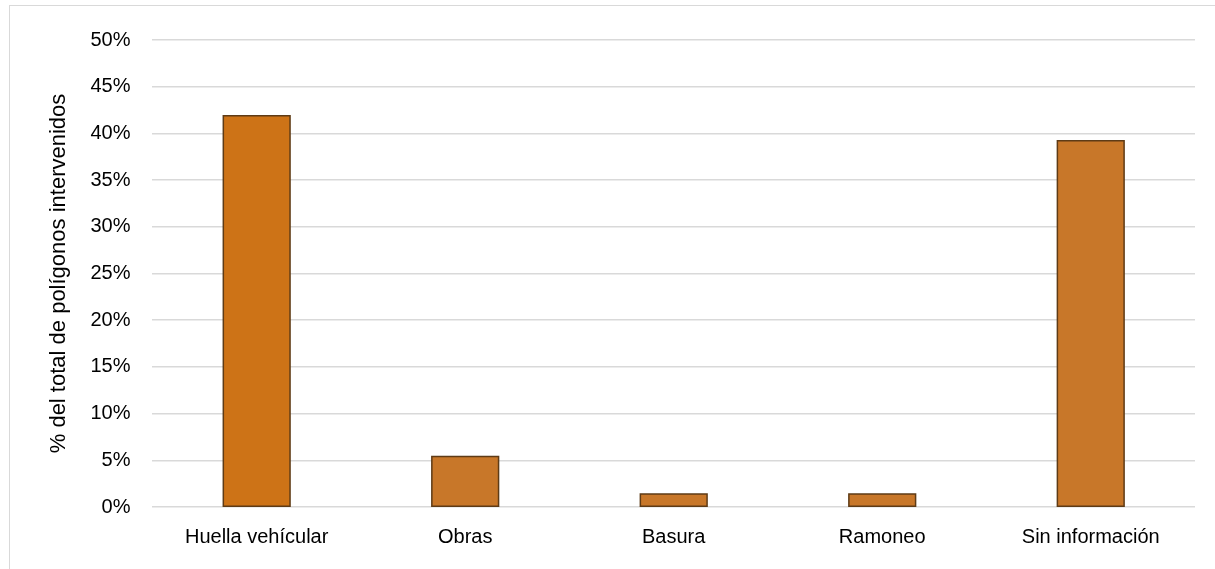 This screenshot has height=569, width=1215. What do you see at coordinates (110, 38) in the screenshot?
I see `y-tick-label: 50%` at bounding box center [110, 38].